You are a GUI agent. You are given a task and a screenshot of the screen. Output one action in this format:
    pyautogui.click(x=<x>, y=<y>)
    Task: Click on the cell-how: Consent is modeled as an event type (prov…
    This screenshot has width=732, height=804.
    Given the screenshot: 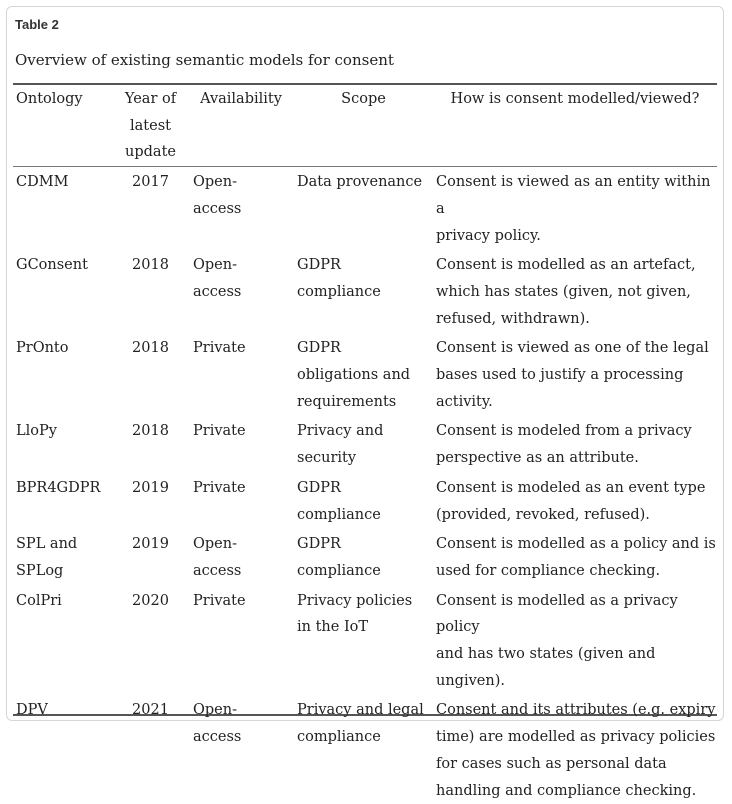 What is the action you would take?
    pyautogui.click(x=575, y=500)
    